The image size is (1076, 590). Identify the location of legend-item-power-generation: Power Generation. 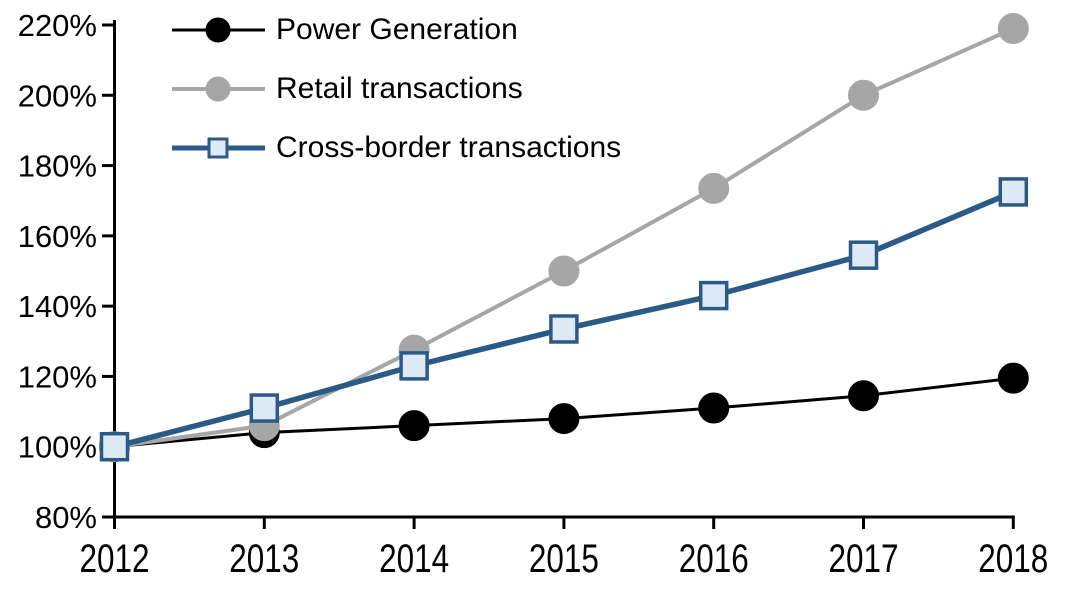
(395, 29).